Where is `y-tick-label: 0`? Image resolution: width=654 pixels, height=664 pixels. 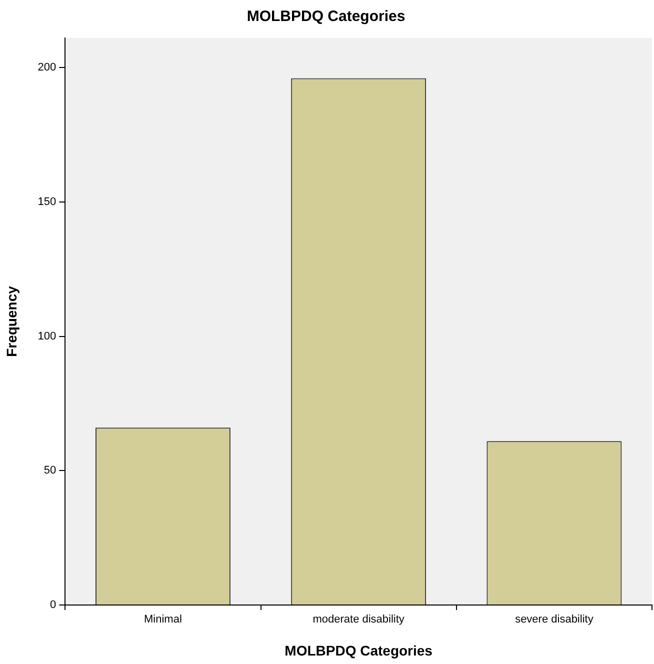 y-tick-label: 0 is located at coordinates (53, 605).